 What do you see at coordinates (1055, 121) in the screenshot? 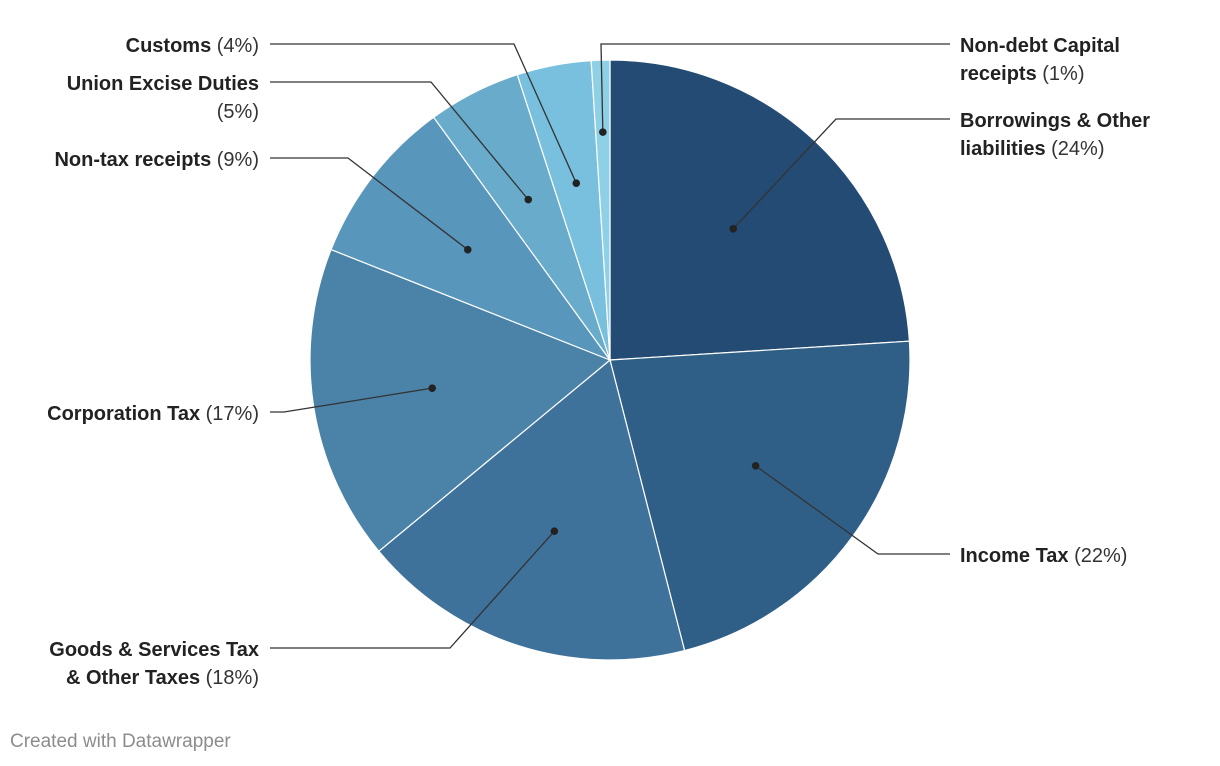
I see `slice-label-1-line-1: Borrowings & Other` at bounding box center [1055, 121].